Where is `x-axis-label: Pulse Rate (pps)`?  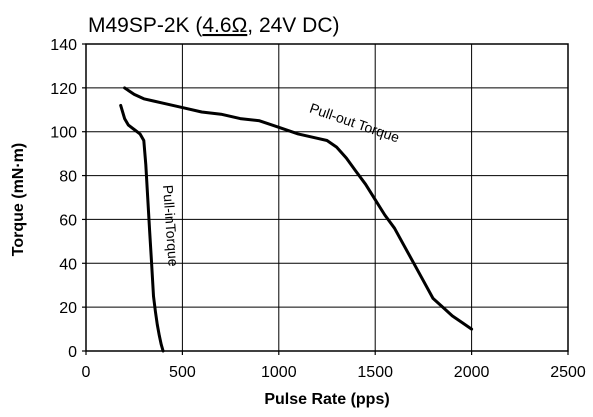
x-axis-label: Pulse Rate (pps) is located at coordinates (326, 399).